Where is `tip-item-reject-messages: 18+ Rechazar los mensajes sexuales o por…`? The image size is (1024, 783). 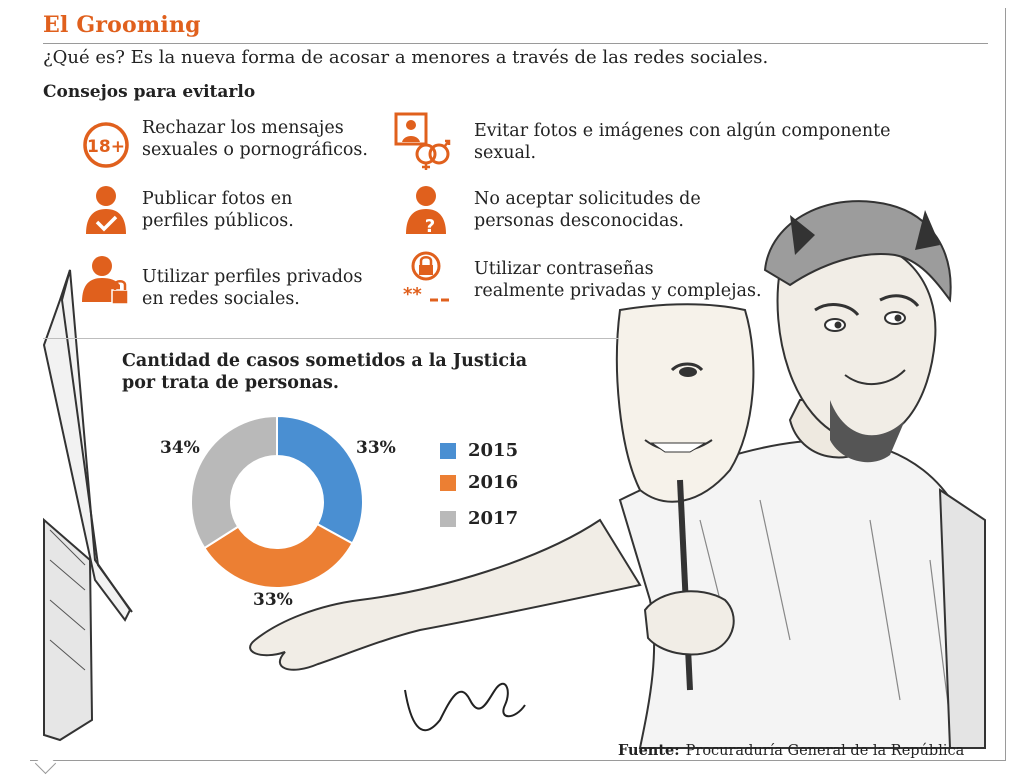 tip-item-reject-messages: 18+ Rechazar los mensajes sexuales o por… is located at coordinates (224, 145).